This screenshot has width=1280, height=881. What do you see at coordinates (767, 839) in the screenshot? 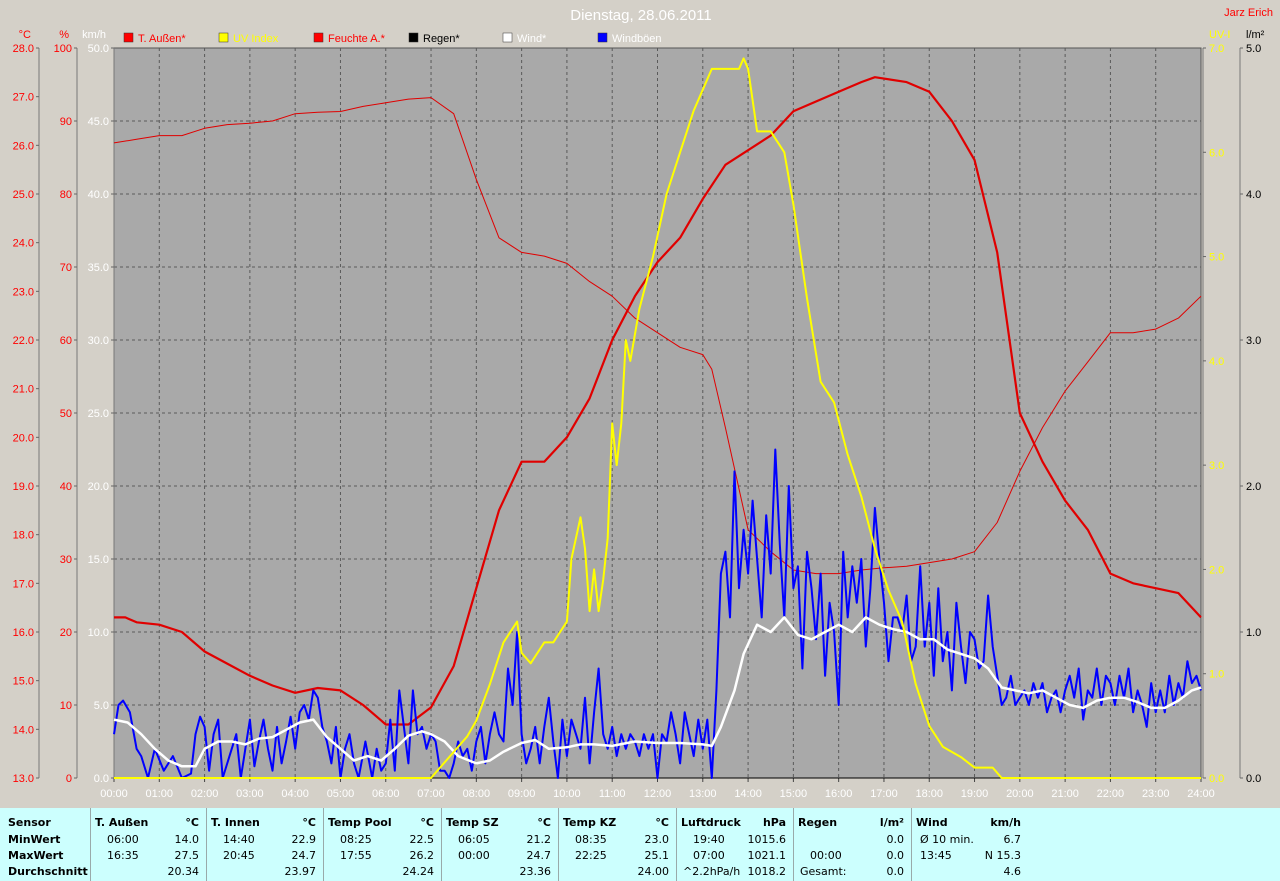
I see `stats-cell-value: 1015.6` at bounding box center [767, 839].